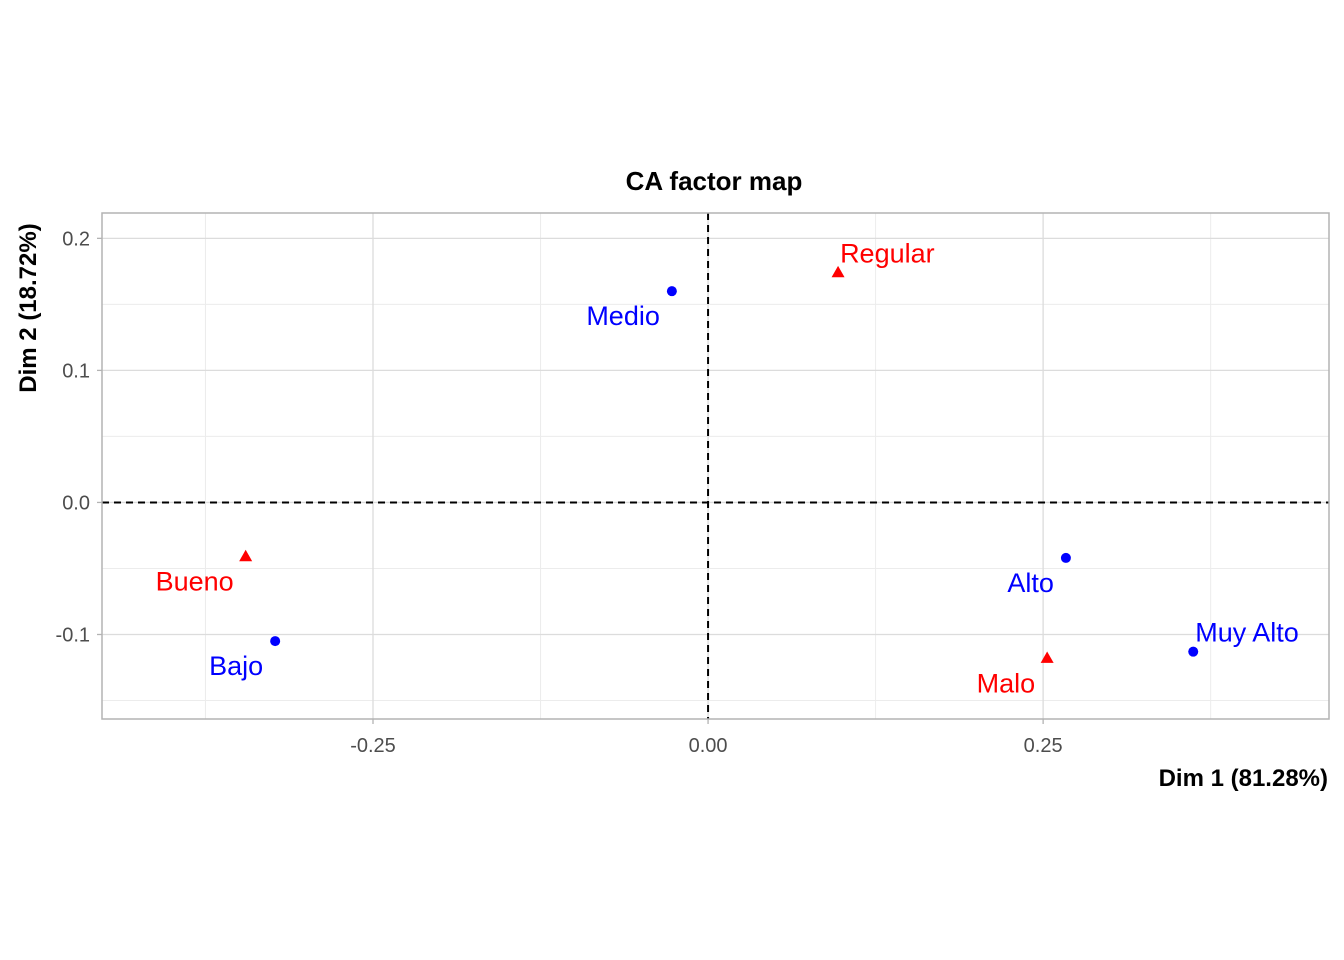 The height and width of the screenshot is (960, 1344). I want to click on point-malo, so click(1047, 657).